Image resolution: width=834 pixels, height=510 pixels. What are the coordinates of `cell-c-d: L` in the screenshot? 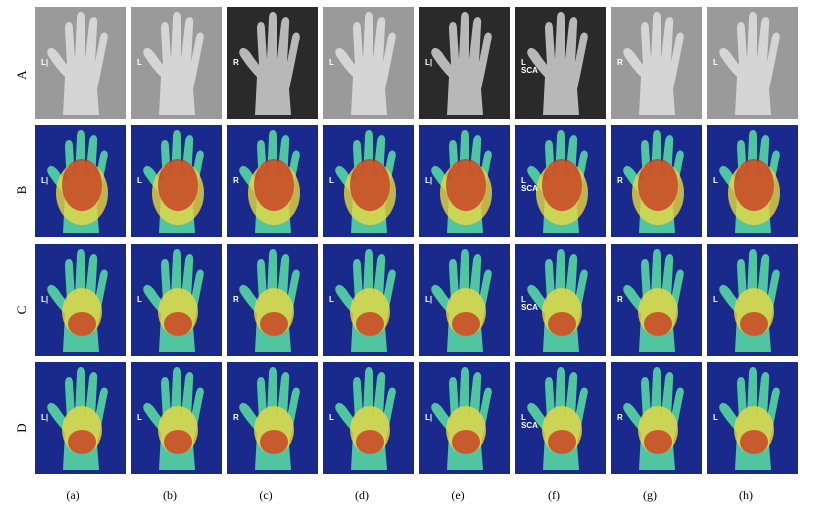 It's located at (368, 300).